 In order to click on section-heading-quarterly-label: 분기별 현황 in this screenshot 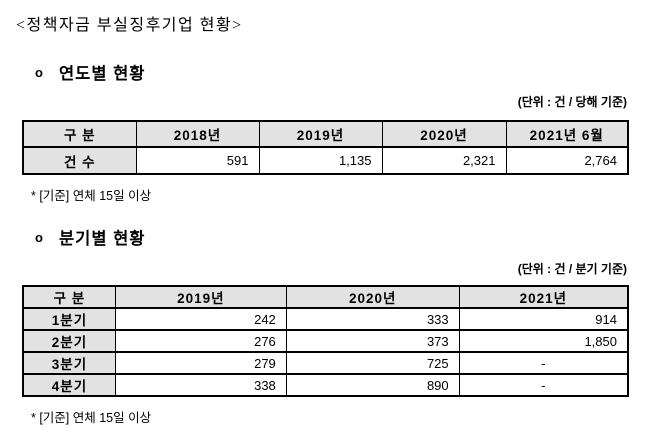, I will do `click(102, 239)`.